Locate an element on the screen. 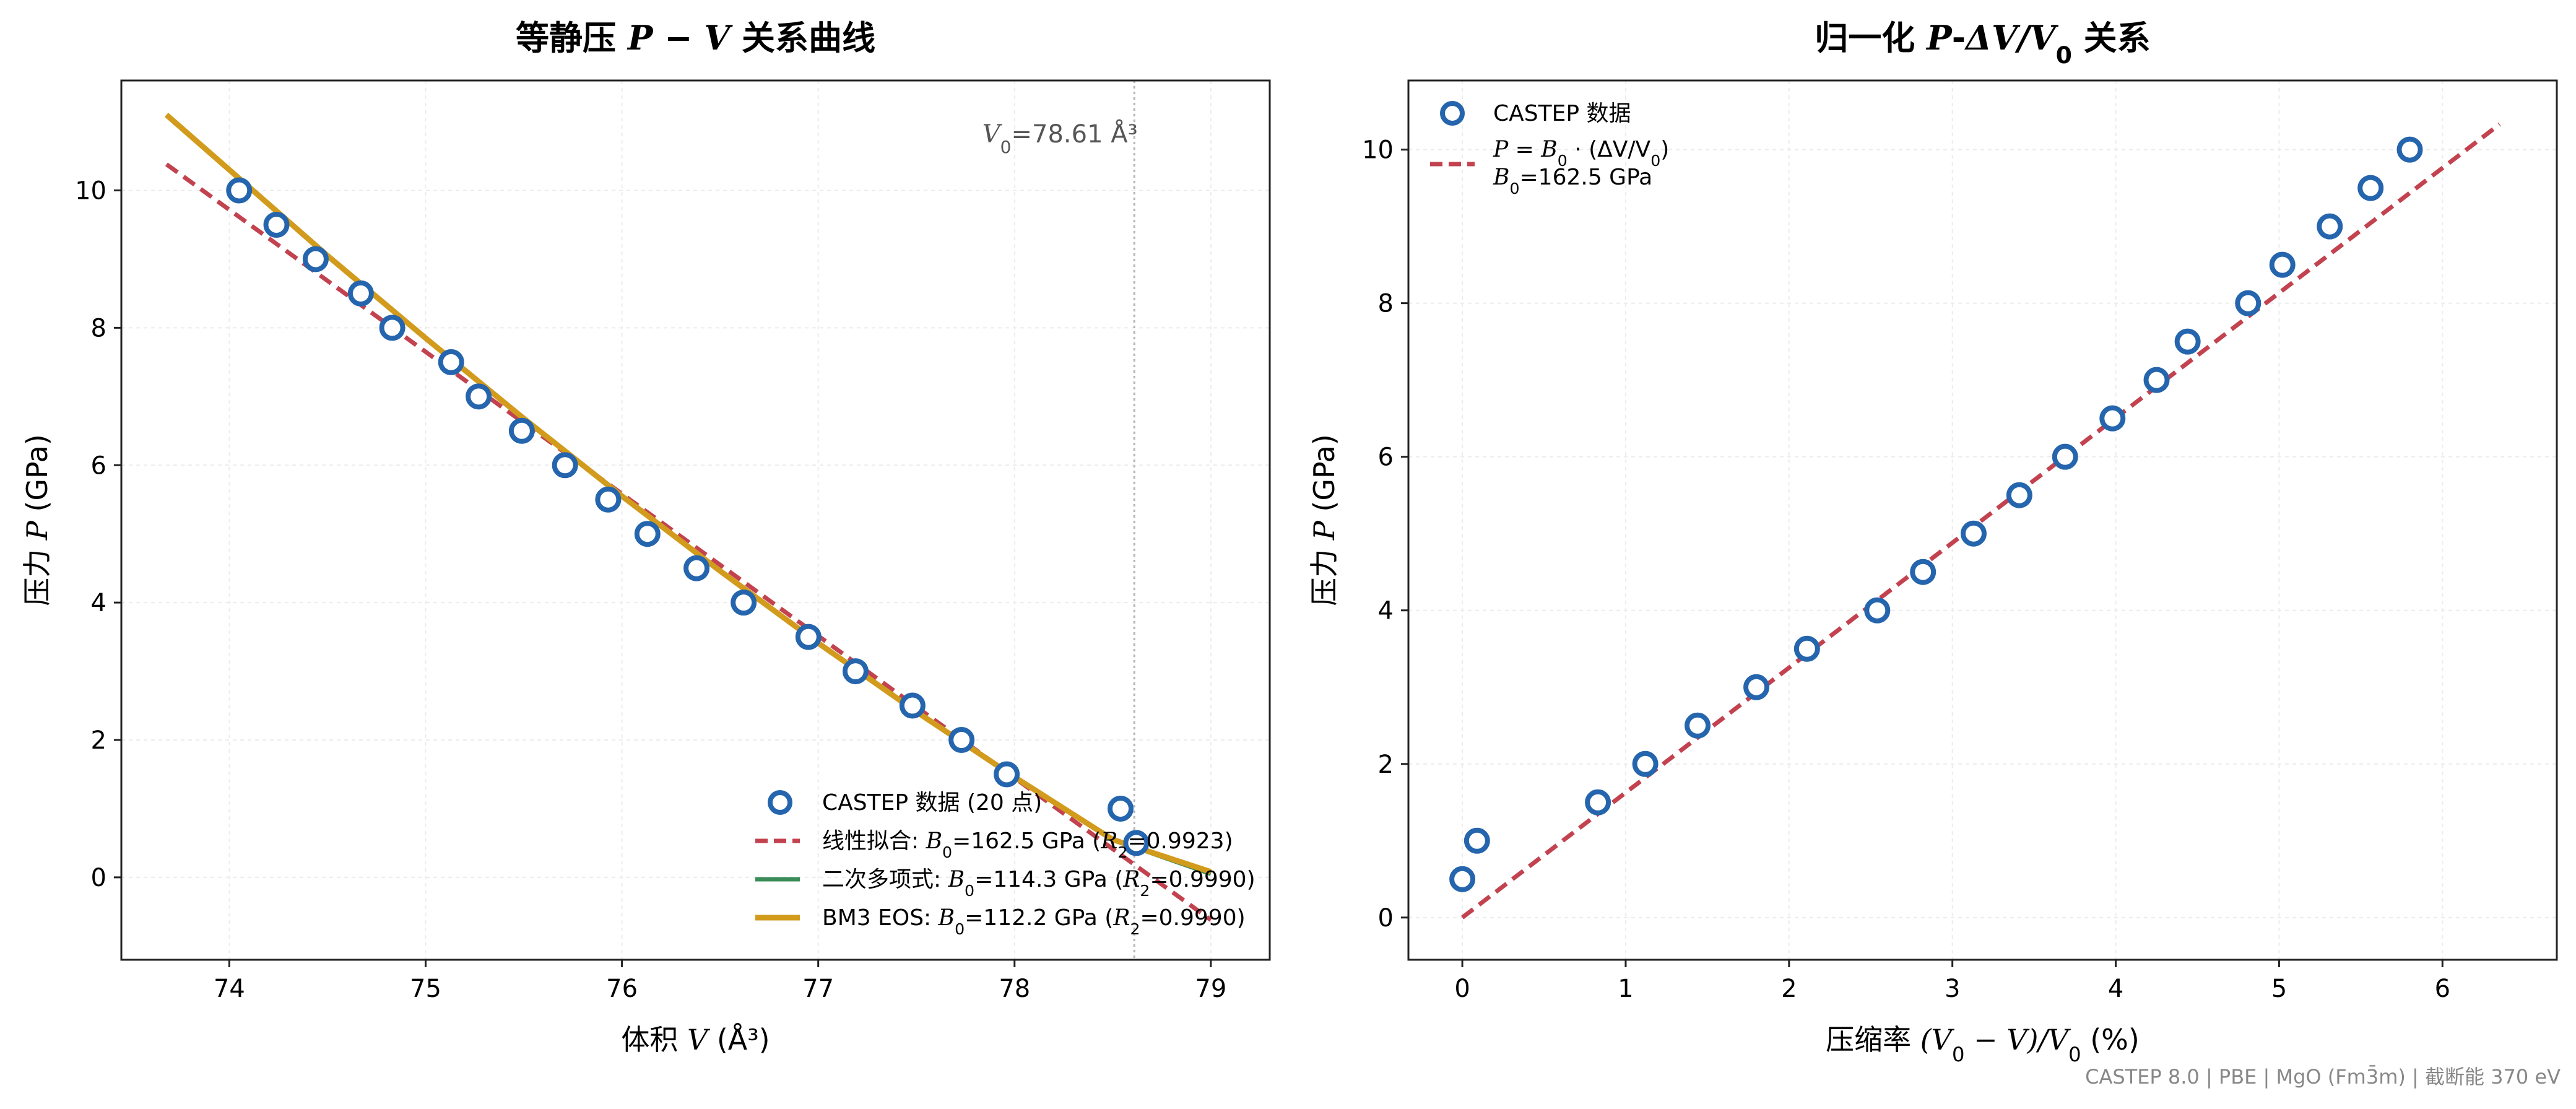 The height and width of the screenshot is (1109, 2576). x-tick-label: 0 is located at coordinates (1462, 989).